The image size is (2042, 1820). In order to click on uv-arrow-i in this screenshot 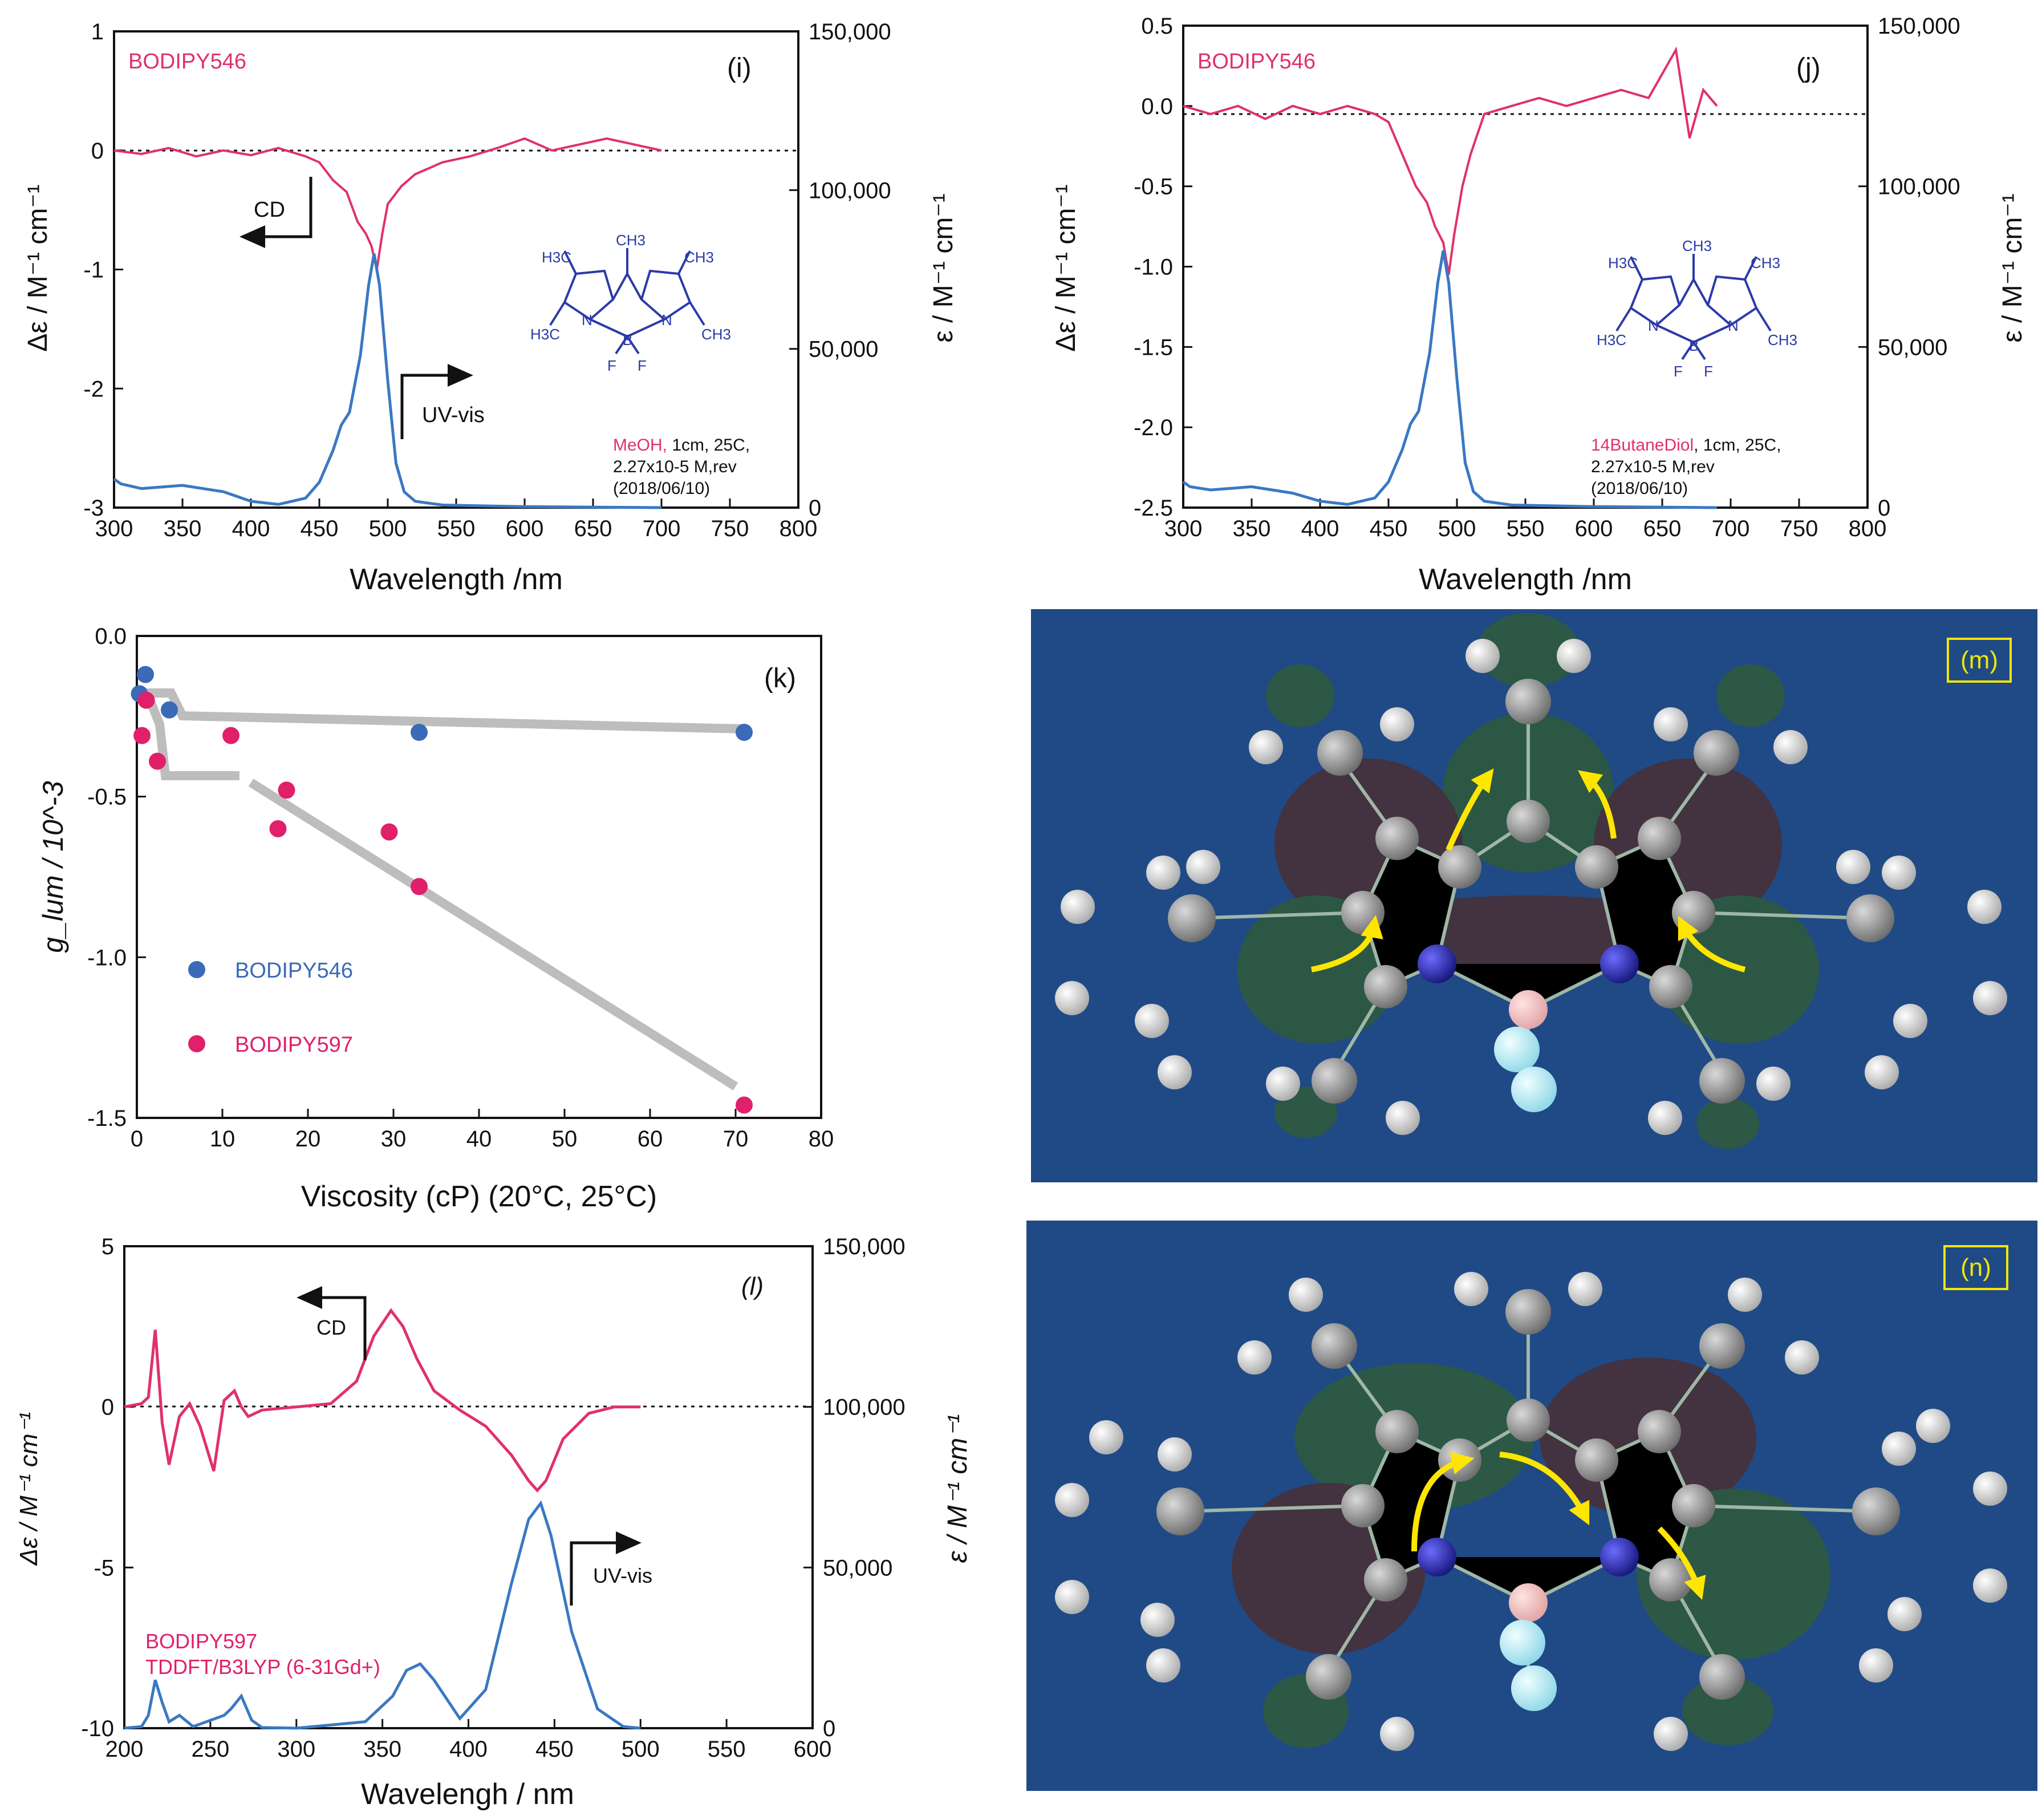, I will do `click(429, 406)`.